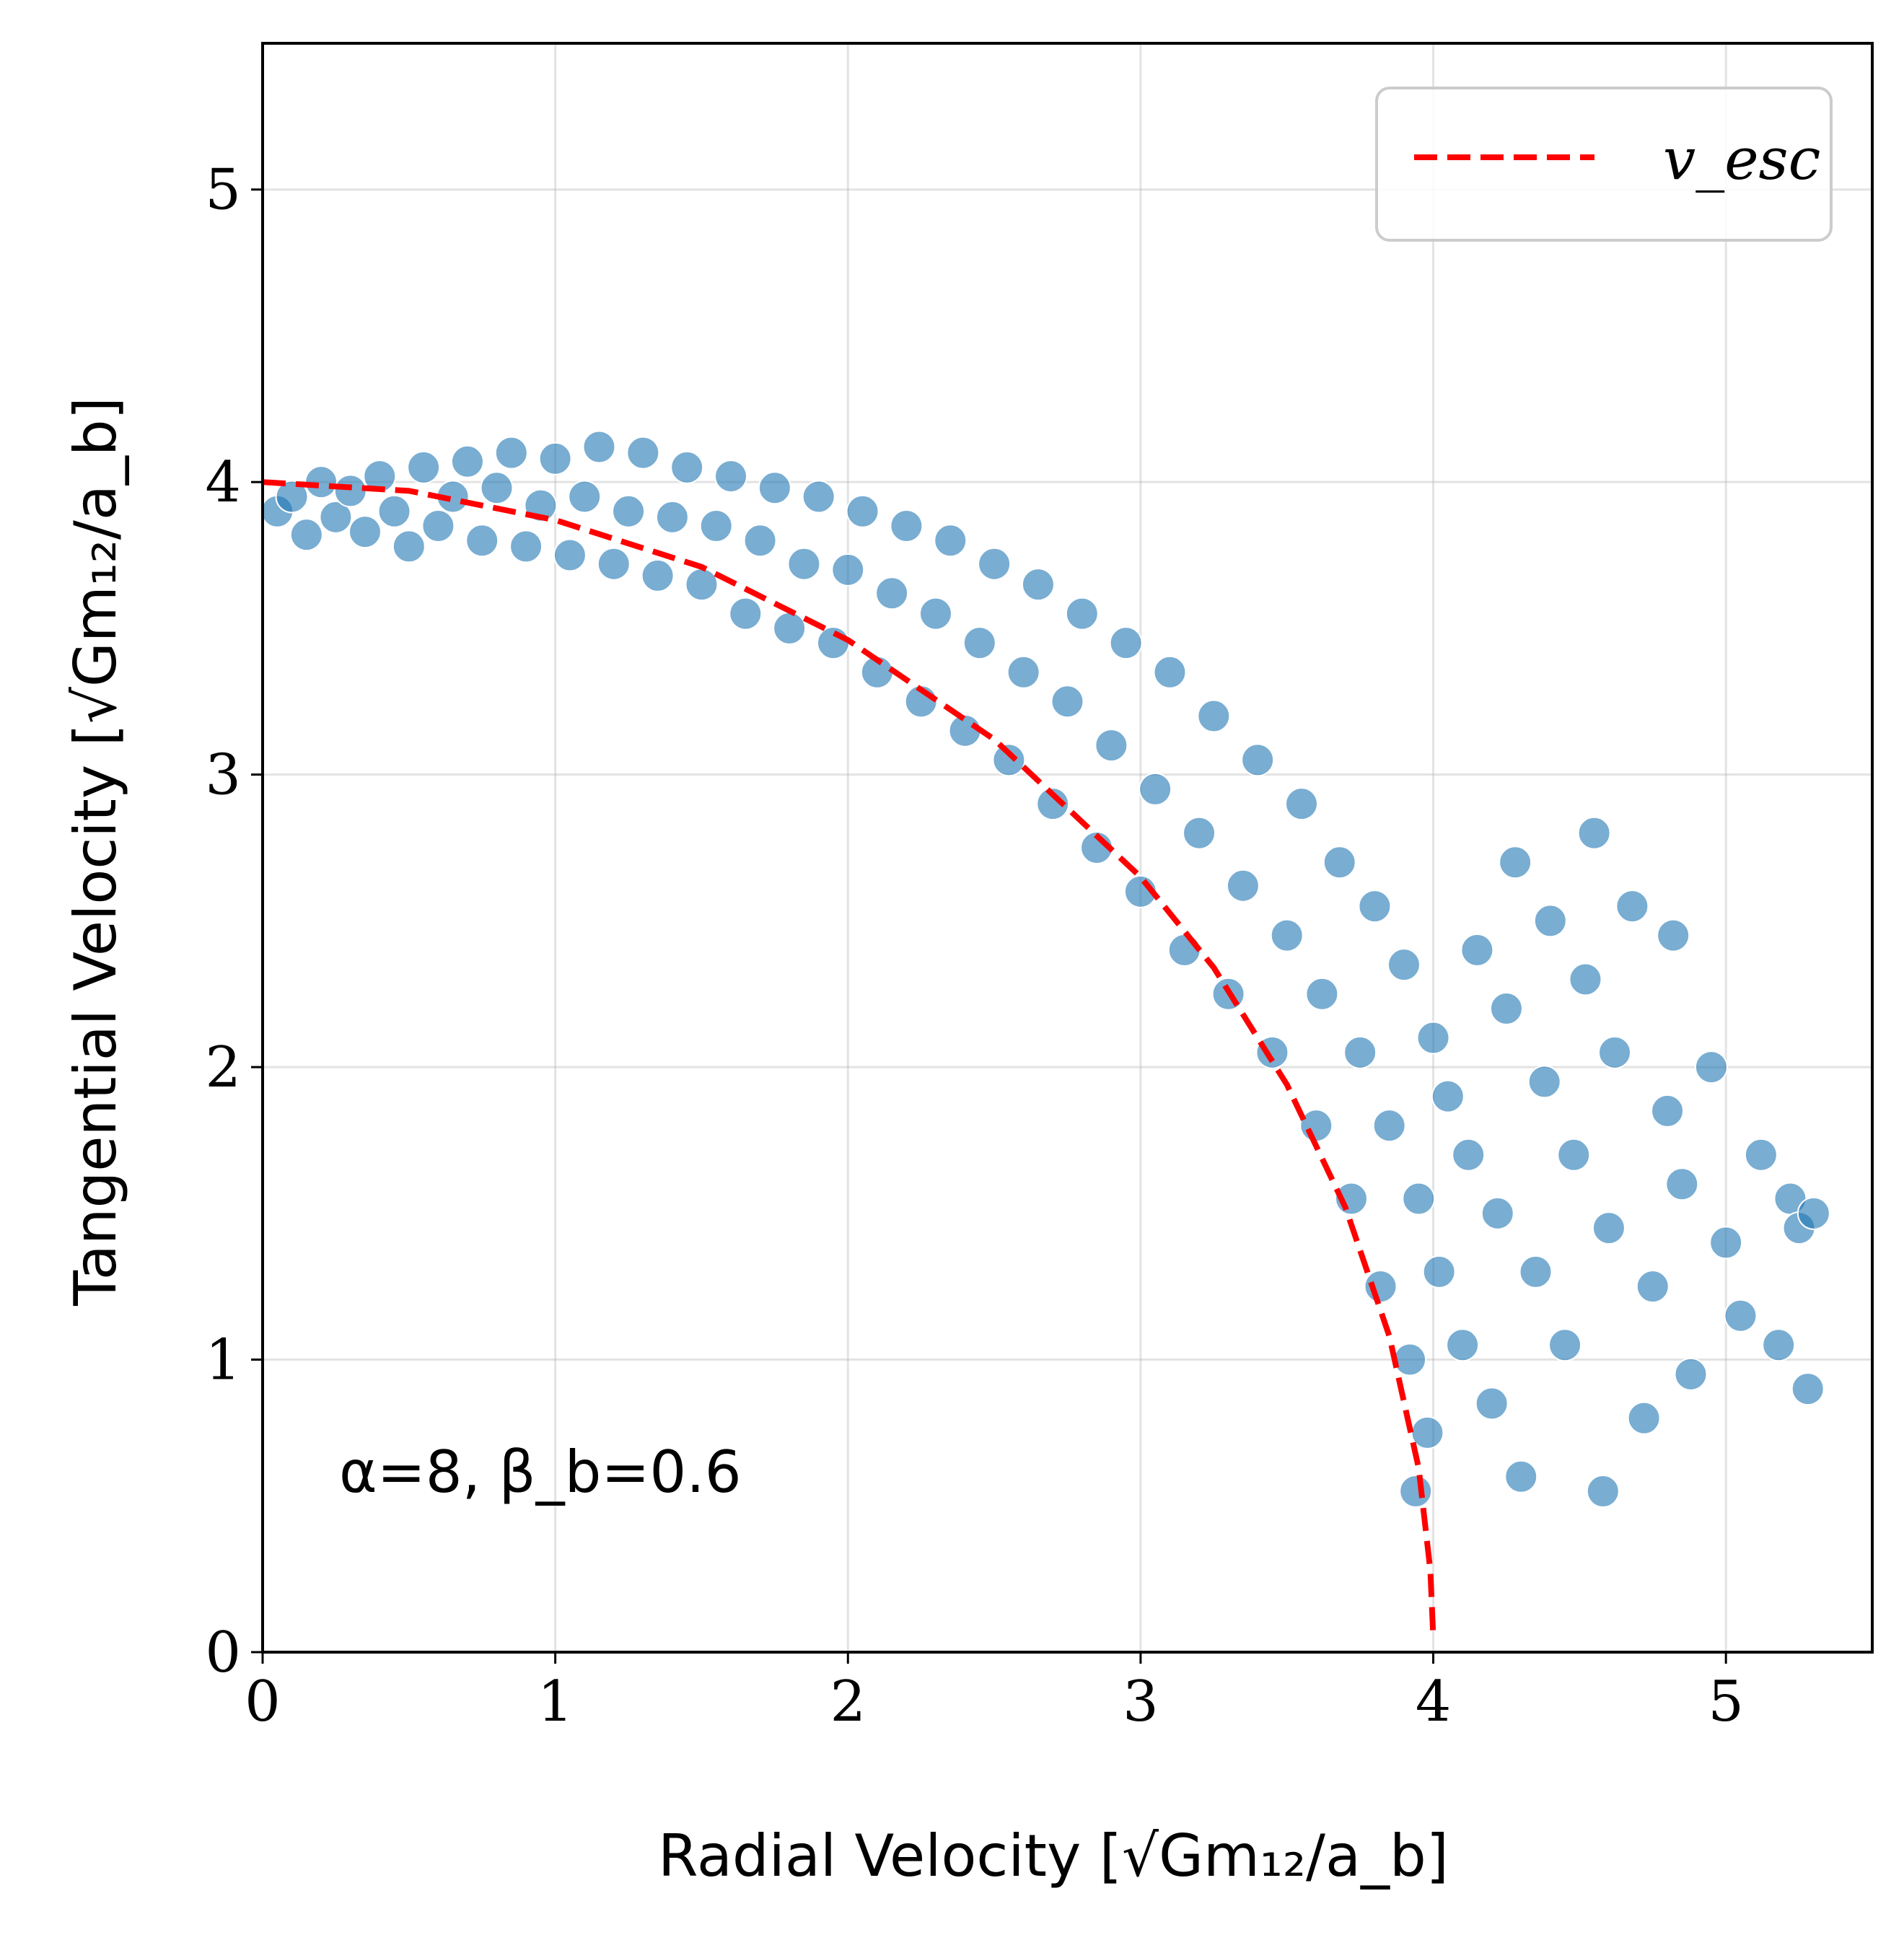 This screenshot has width=1904, height=1940. I want to click on y-tick-label: 4, so click(223, 482).